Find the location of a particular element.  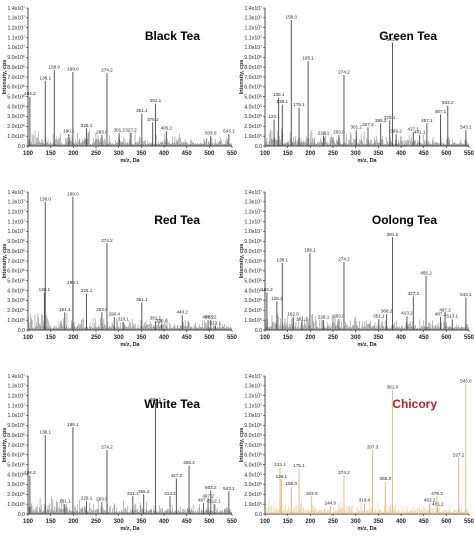

x-tick-label: 500 is located at coordinates (446, 338).